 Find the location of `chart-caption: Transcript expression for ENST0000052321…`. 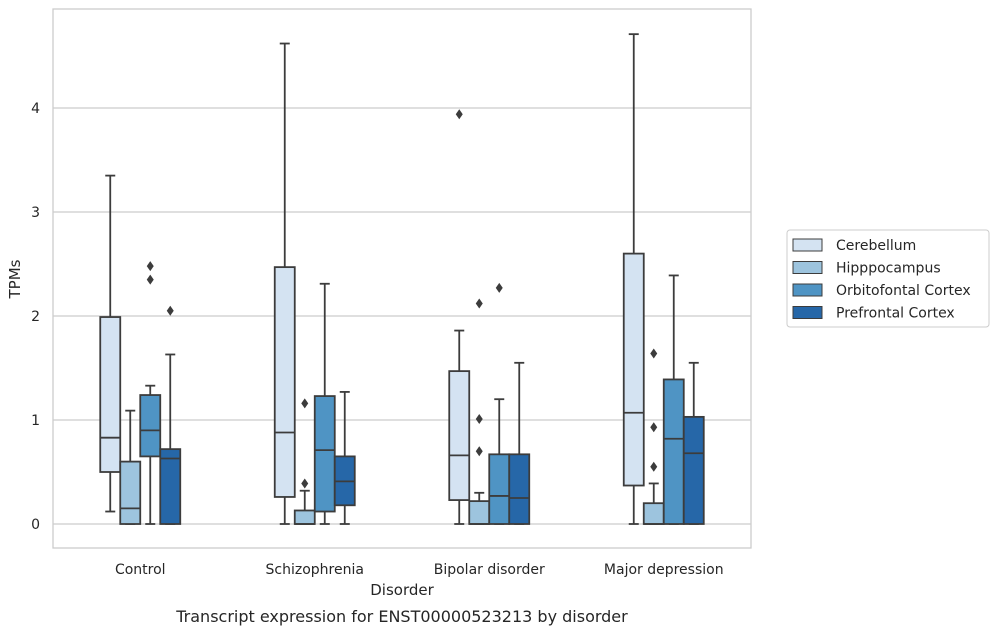

chart-caption: Transcript expression for ENST0000052321… is located at coordinates (401, 616).